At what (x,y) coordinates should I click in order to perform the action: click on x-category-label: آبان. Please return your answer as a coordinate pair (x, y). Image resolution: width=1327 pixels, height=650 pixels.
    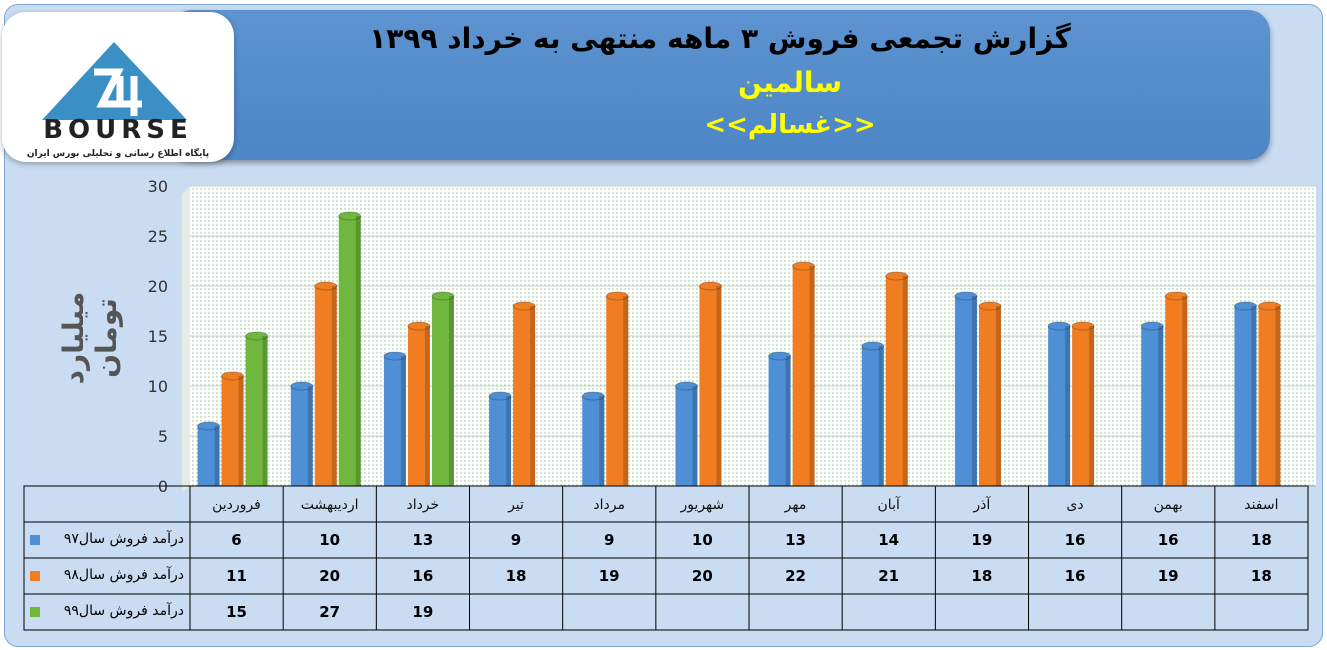
    Looking at the image, I should click on (888, 505).